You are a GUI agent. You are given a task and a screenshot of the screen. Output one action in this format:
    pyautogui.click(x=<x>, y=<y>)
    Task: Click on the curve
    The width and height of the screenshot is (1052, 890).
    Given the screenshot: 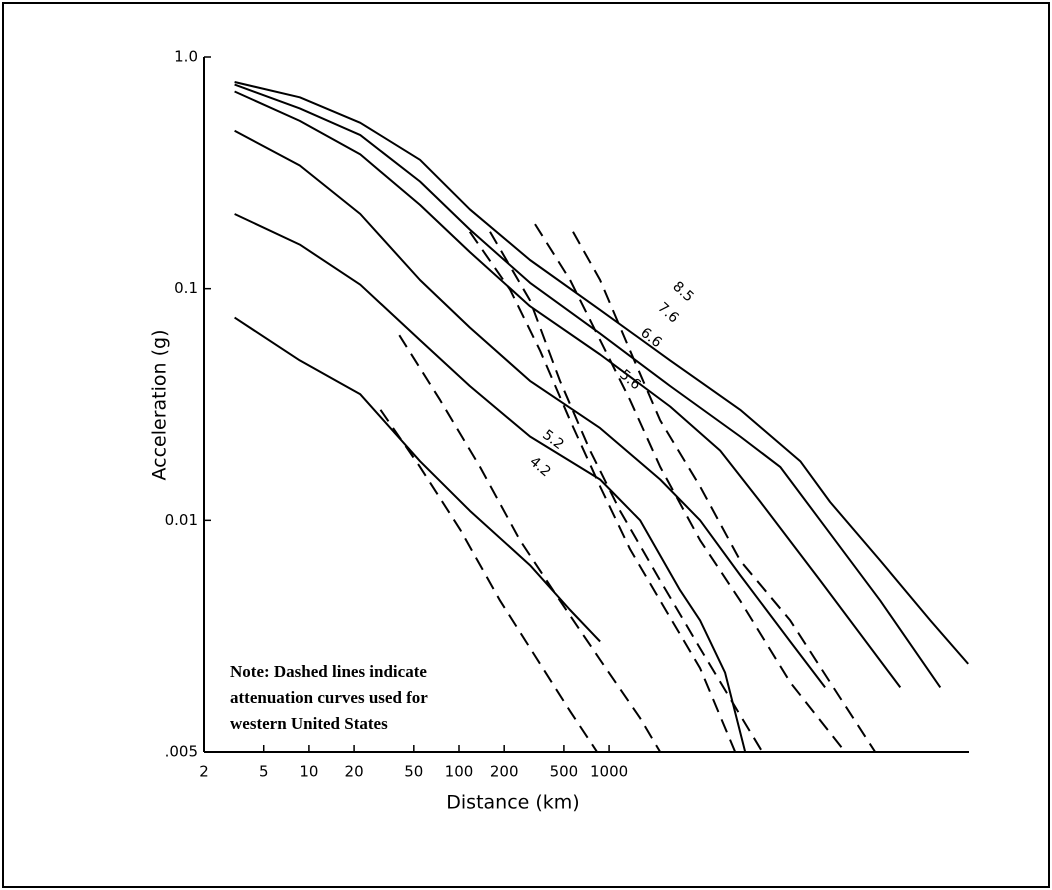 What is the action you would take?
    pyautogui.click(x=417, y=479)
    